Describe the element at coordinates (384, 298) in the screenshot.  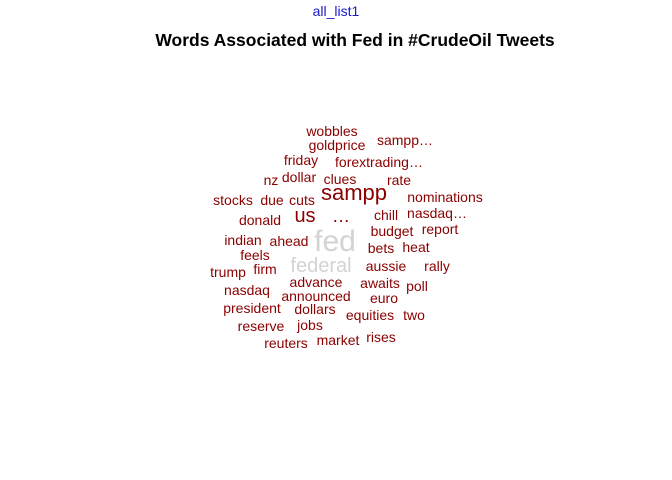
I see `word-euro: euro` at that location.